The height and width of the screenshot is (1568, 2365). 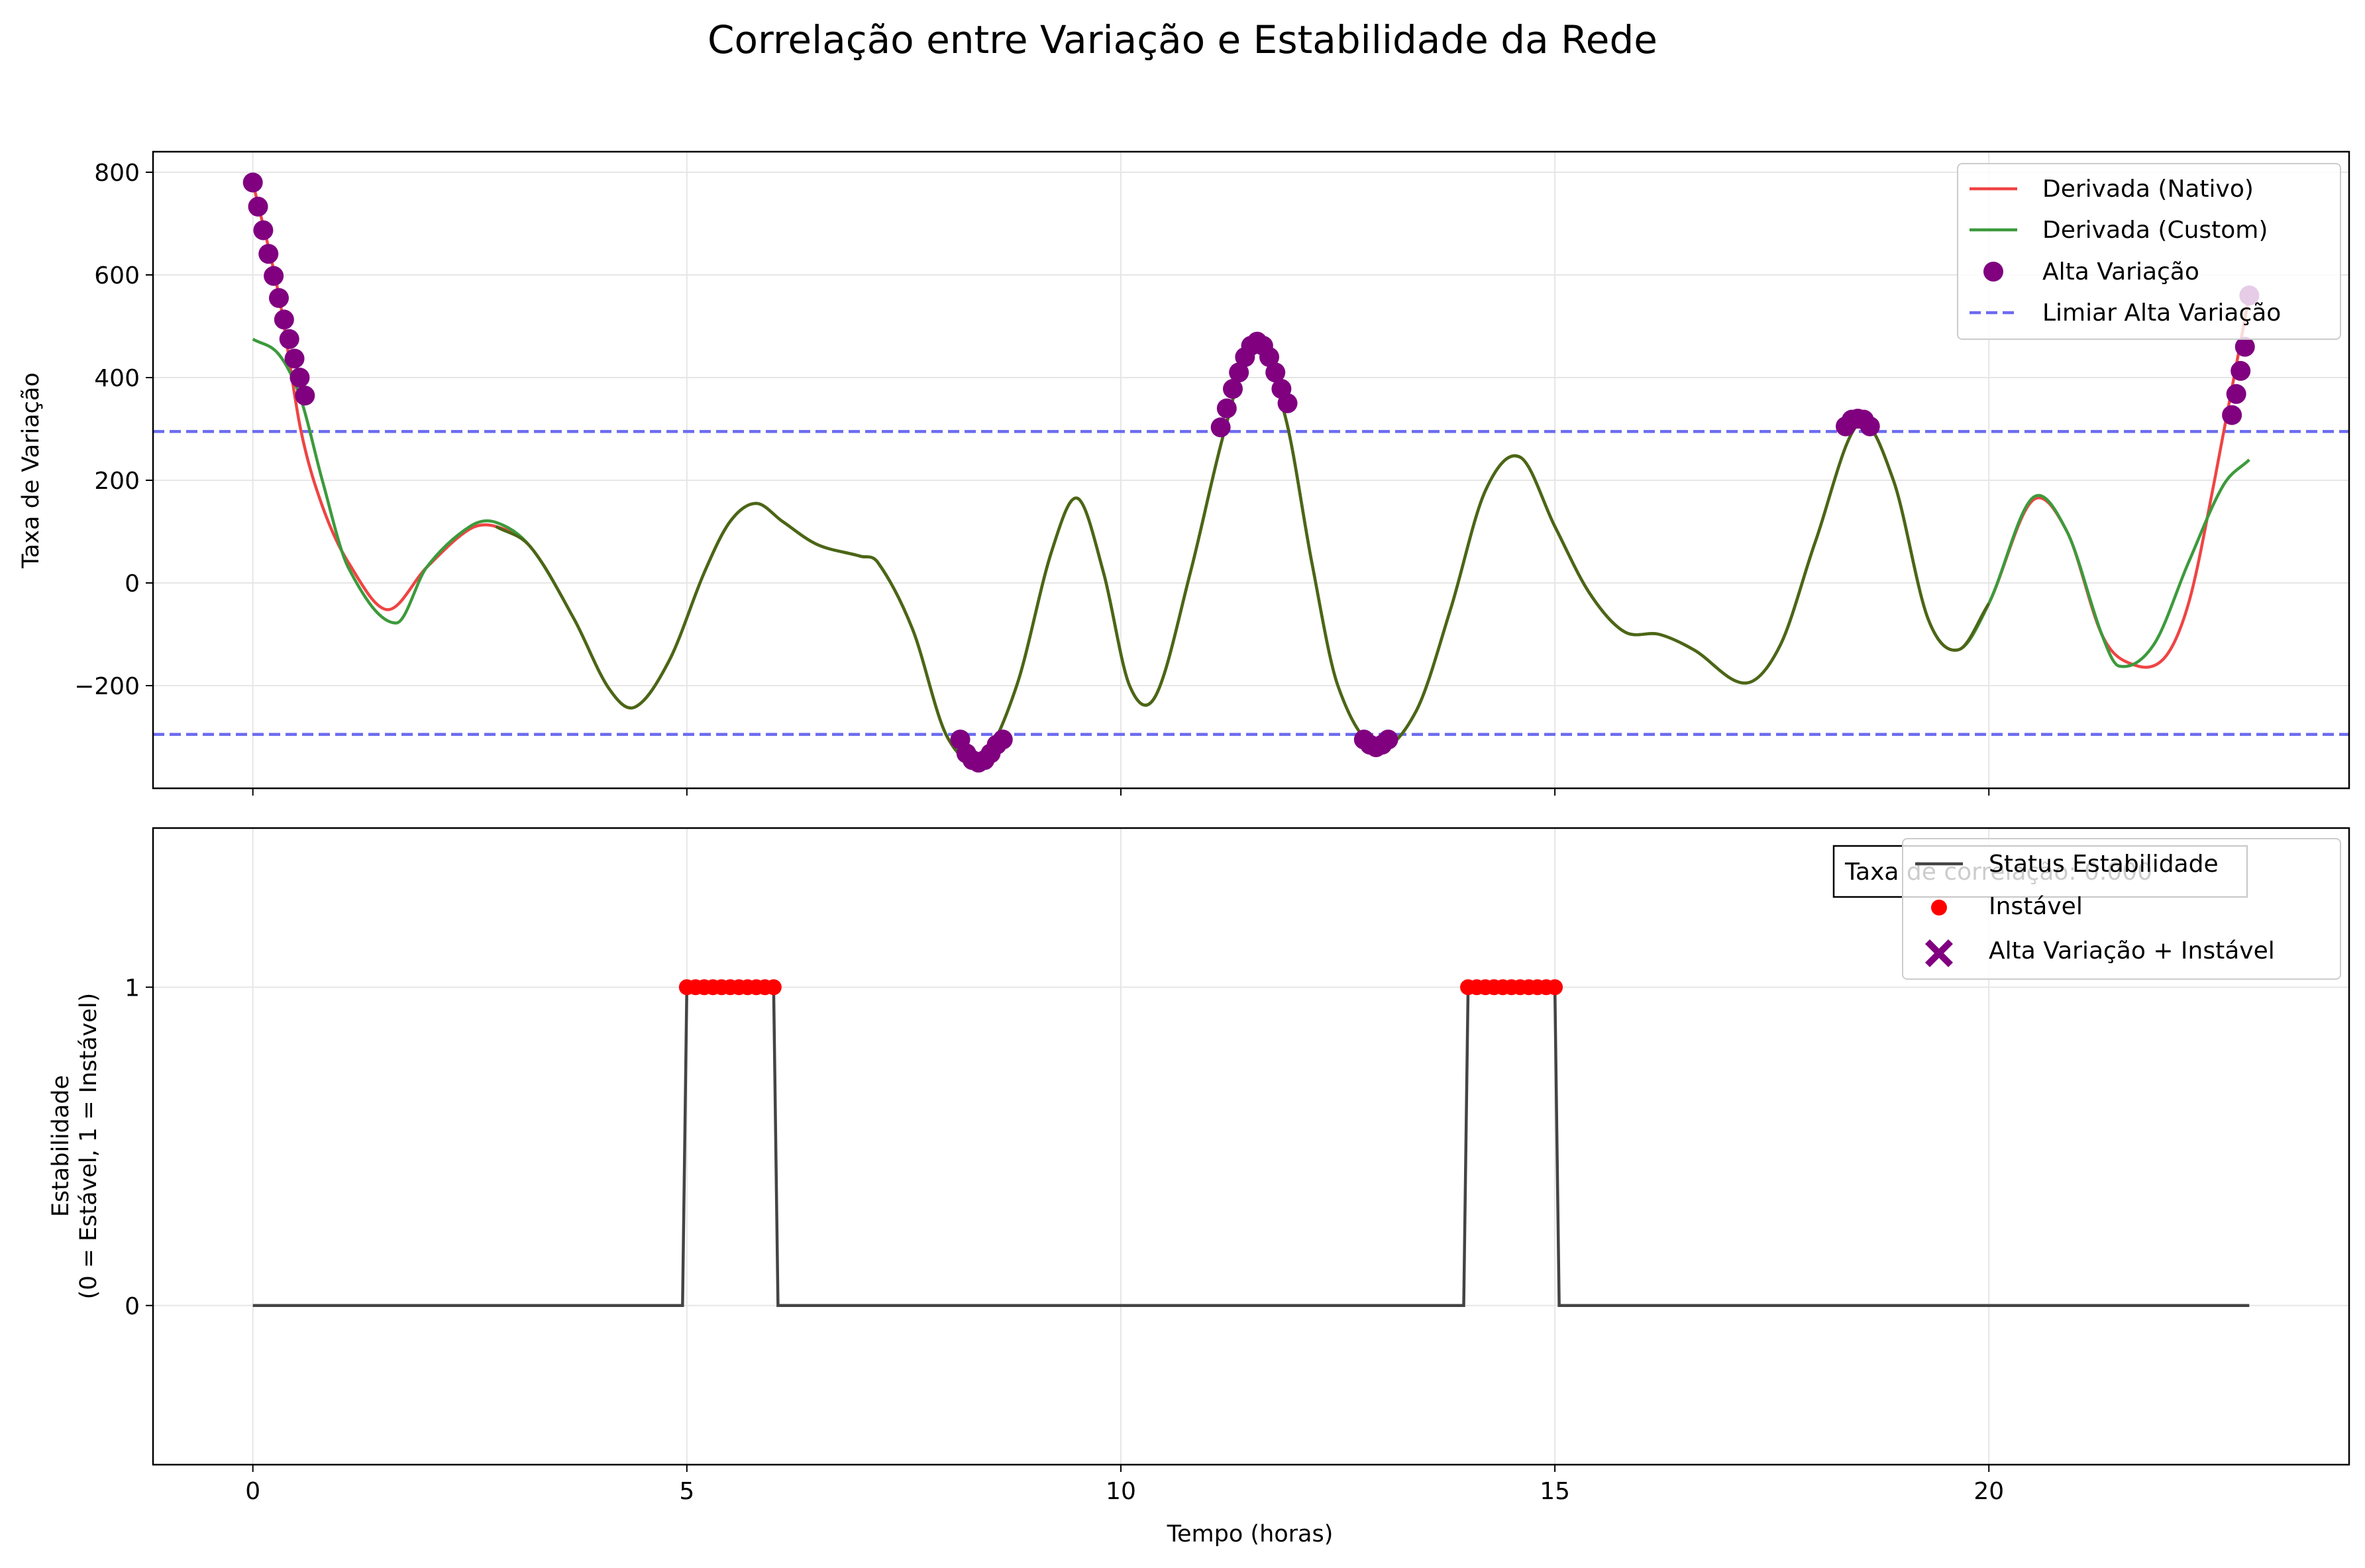 I want to click on top-y-ticks: −200 0 200 400 600 800, so click(x=113, y=430).